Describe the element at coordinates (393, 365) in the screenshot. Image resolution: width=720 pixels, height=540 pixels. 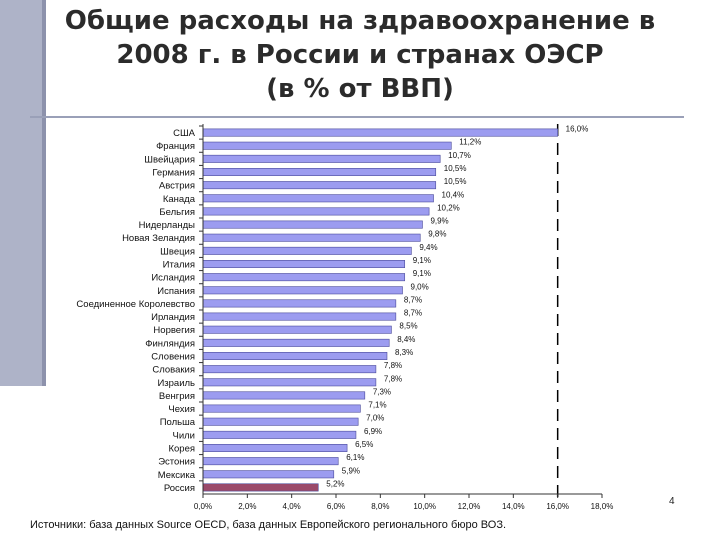
I see `data-label-18: 7,8%` at that location.